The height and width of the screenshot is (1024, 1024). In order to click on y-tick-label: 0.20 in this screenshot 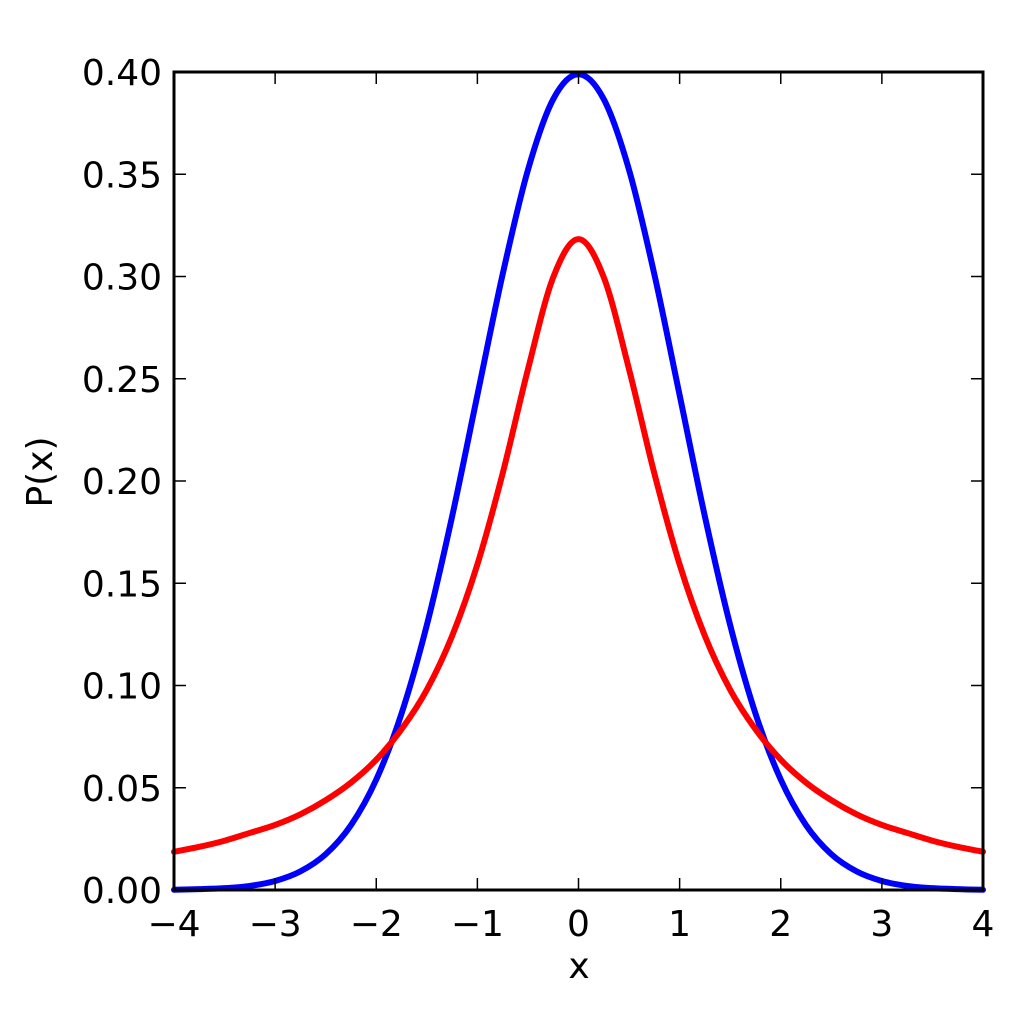, I will do `click(122, 482)`.